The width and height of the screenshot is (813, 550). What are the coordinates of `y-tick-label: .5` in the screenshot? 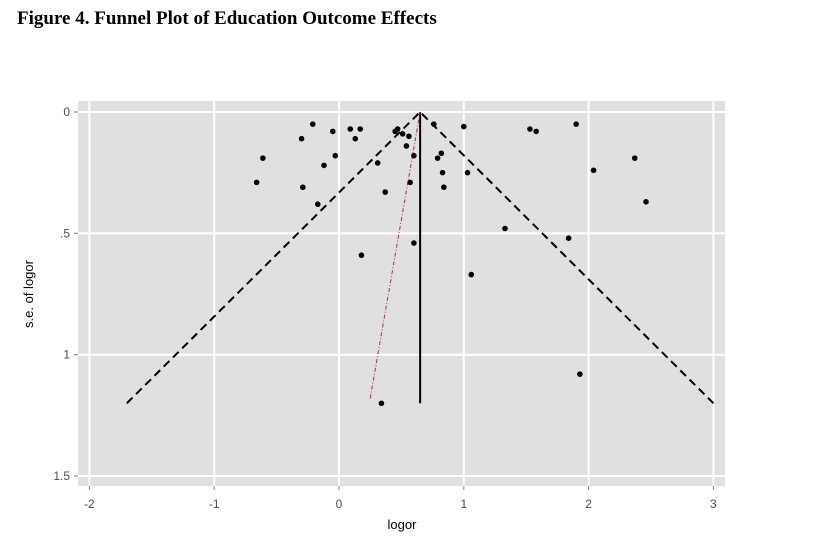 It's located at (65, 233).